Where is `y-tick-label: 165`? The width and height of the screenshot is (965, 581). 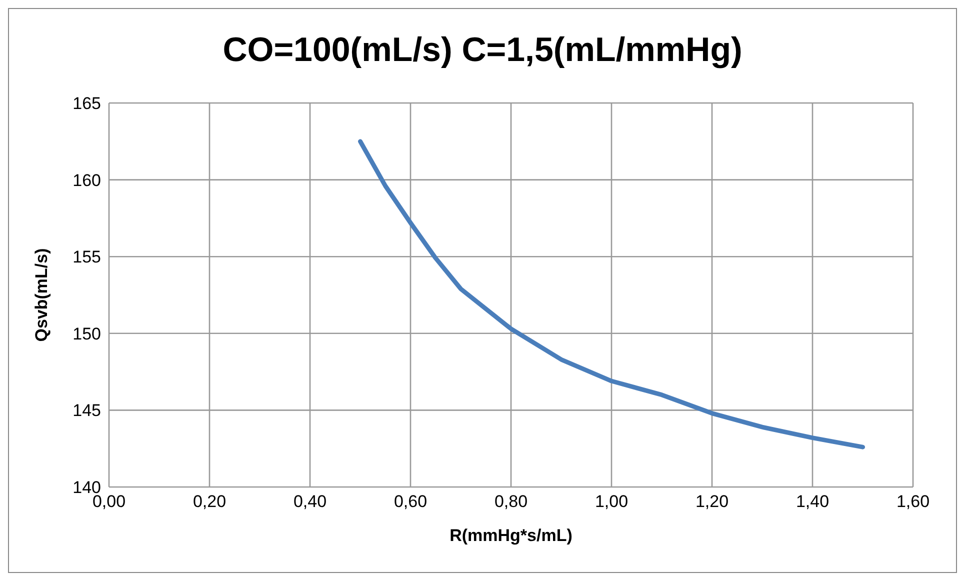 y-tick-label: 165 is located at coordinates (86, 104).